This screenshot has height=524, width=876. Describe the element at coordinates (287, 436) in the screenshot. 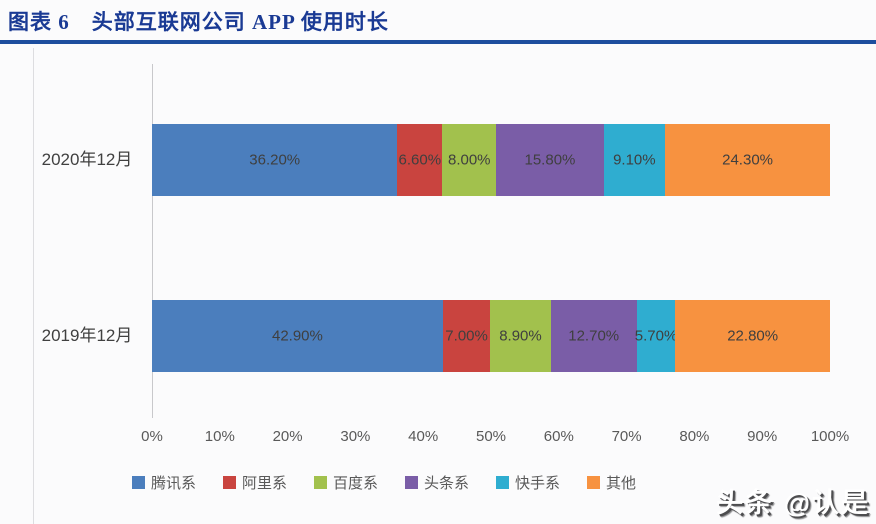

I see `x-tick-label: 20%` at that location.